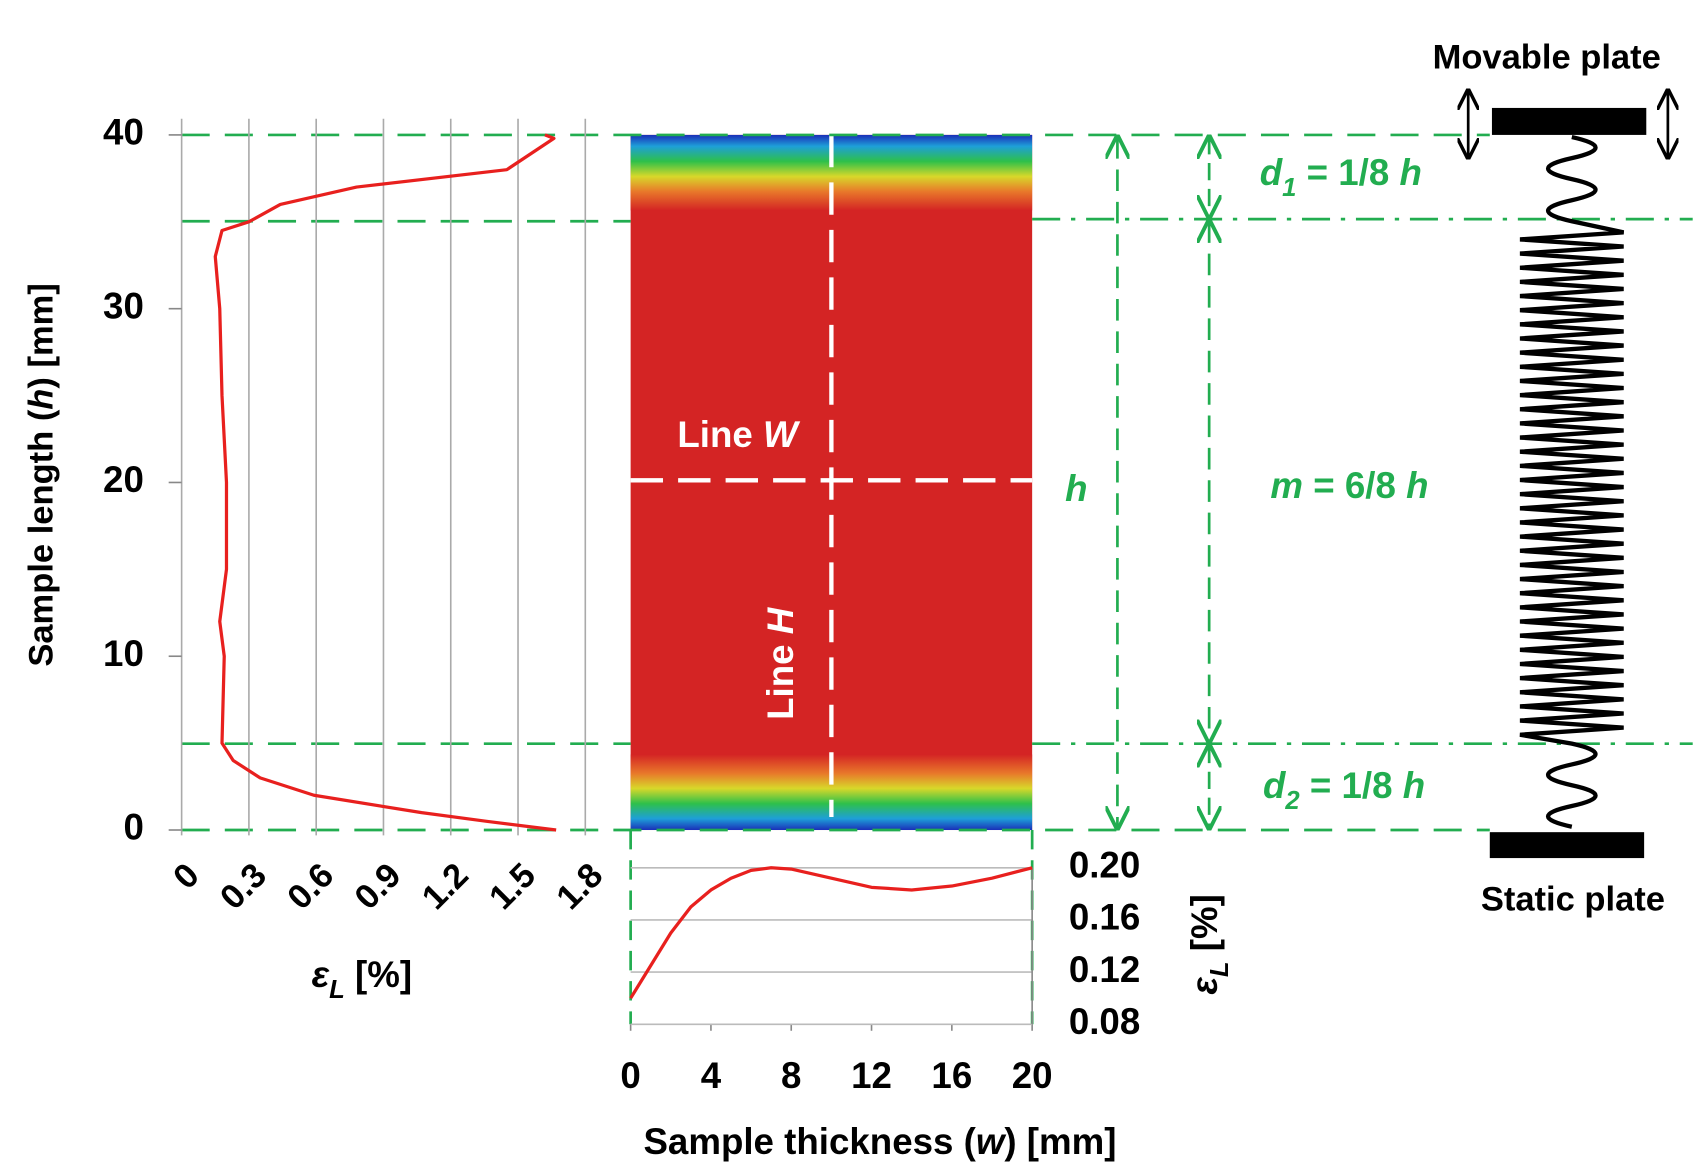  Describe the element at coordinates (123, 132) in the screenshot. I see `y-tick-label: 40` at that location.